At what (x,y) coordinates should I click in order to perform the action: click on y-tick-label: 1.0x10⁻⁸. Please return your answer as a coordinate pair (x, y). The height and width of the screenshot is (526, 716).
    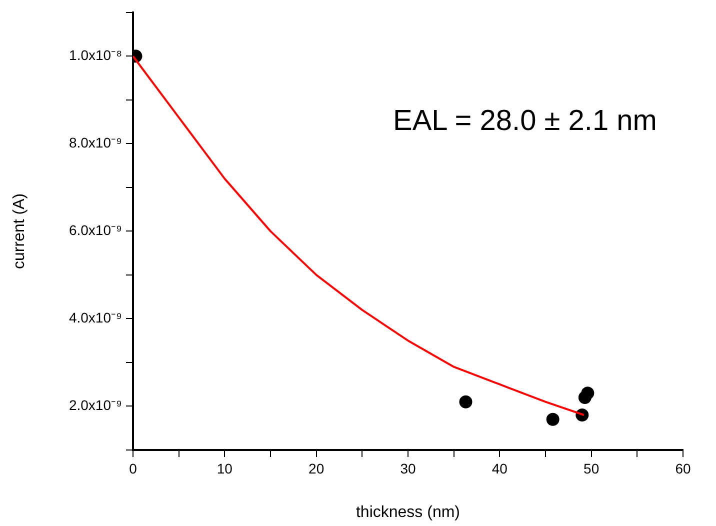
    Looking at the image, I should click on (95, 55).